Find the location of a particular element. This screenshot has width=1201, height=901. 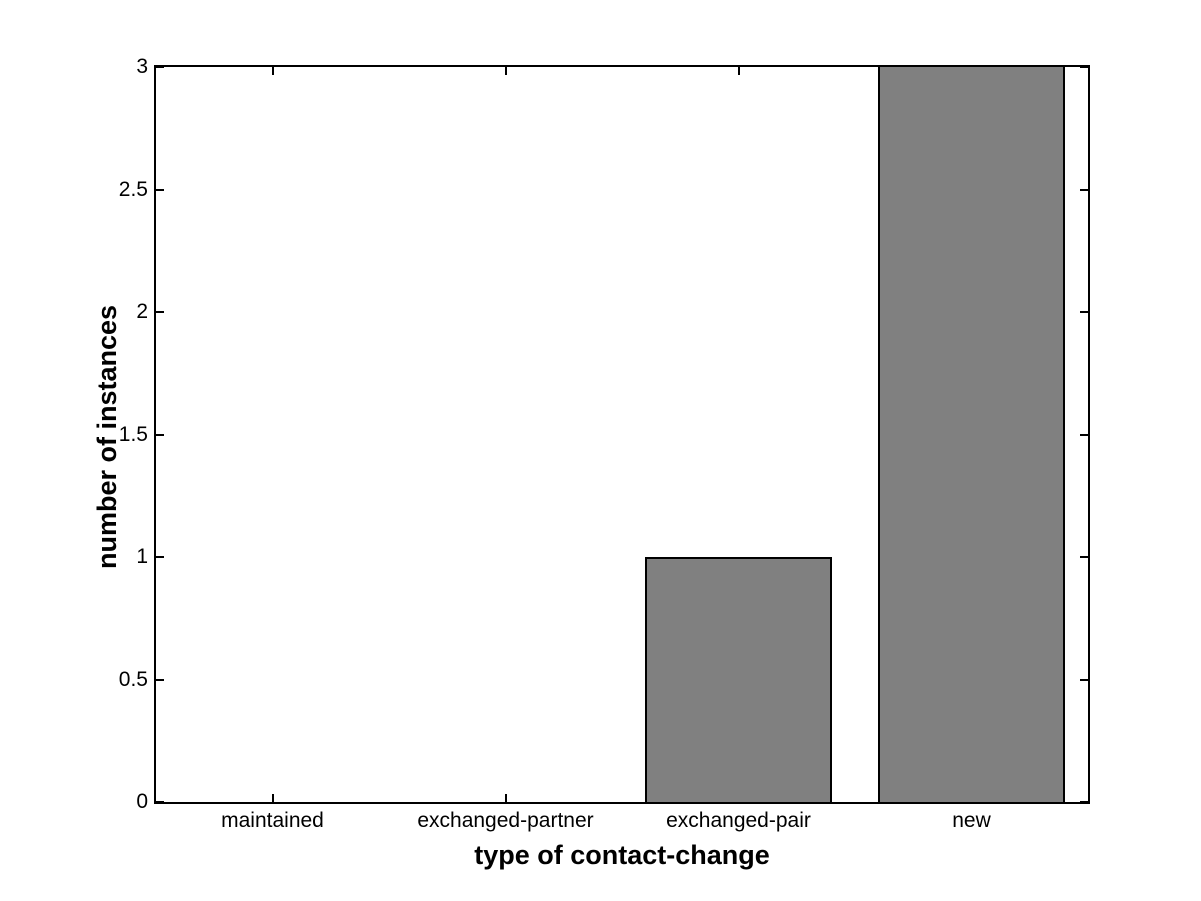

y-tick-label: 0.5 is located at coordinates (133, 679).